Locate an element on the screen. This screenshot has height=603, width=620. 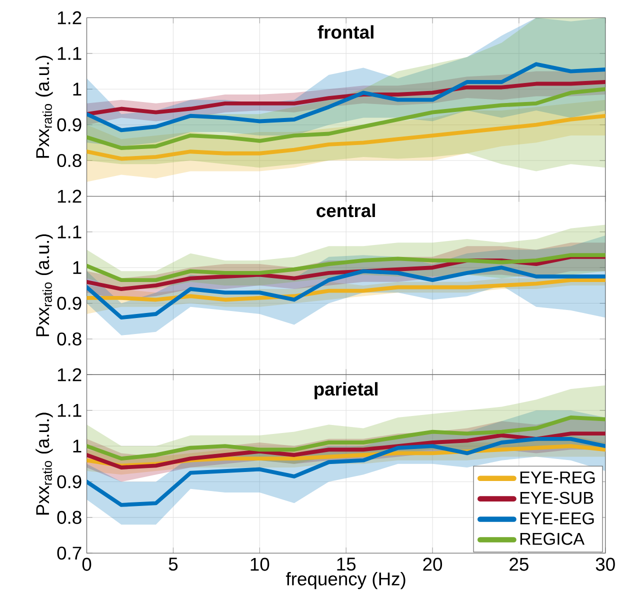
legend-label: EYE-REG is located at coordinates (557, 477).